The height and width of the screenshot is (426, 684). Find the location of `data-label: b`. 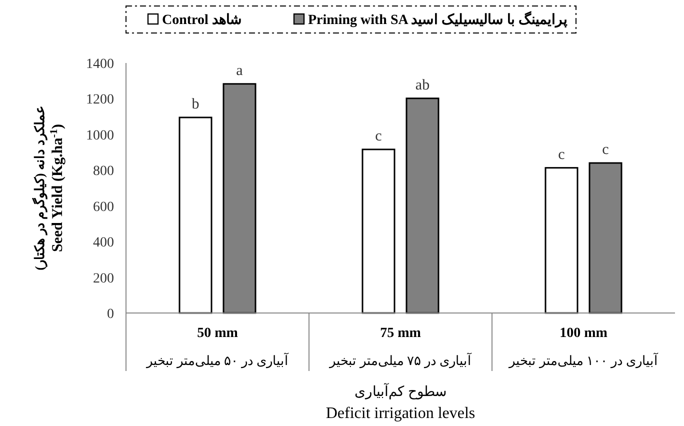

data-label: b is located at coordinates (196, 104).